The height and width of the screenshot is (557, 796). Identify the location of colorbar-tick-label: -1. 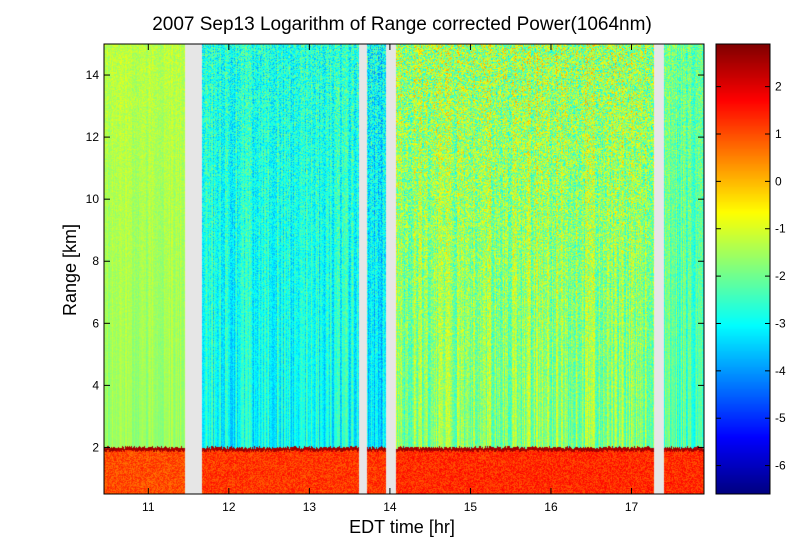
(780, 229).